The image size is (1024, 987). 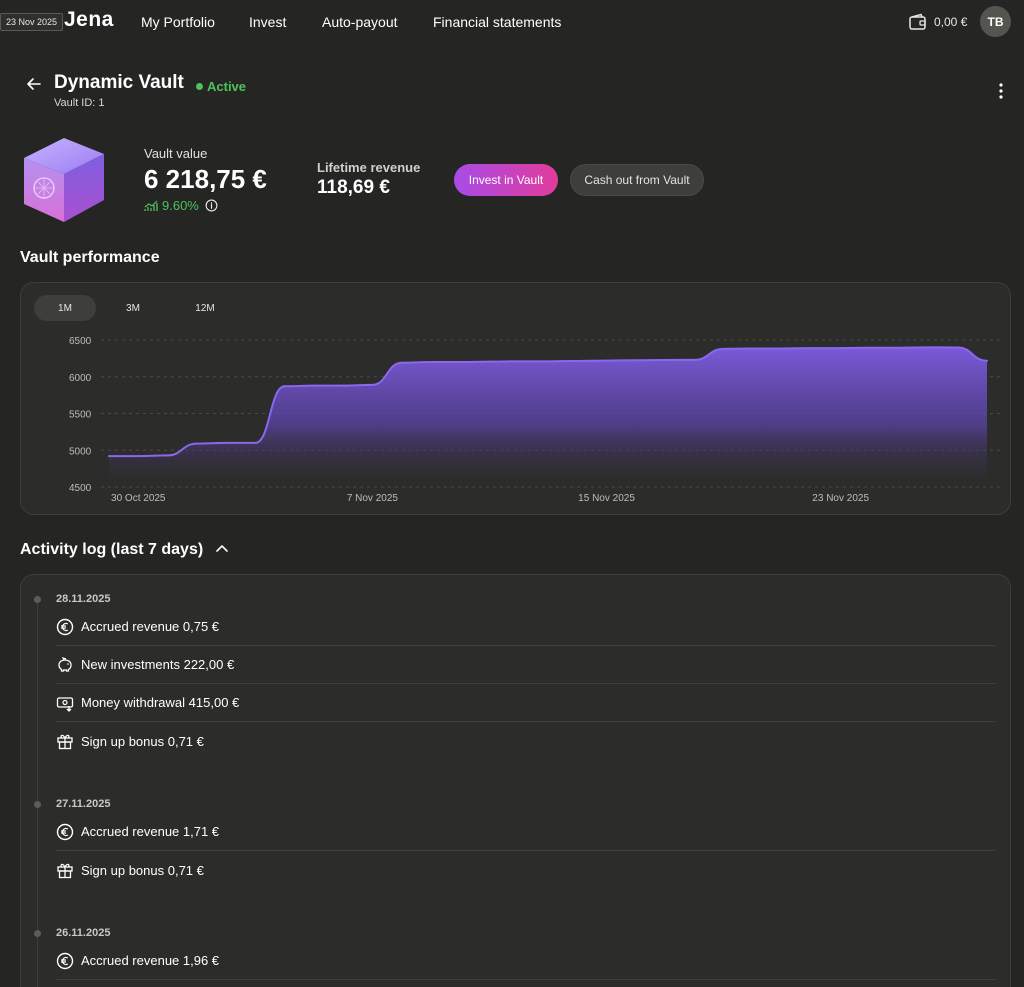 I want to click on activity-text: Accrued revenue 1,96 €, so click(x=150, y=960).